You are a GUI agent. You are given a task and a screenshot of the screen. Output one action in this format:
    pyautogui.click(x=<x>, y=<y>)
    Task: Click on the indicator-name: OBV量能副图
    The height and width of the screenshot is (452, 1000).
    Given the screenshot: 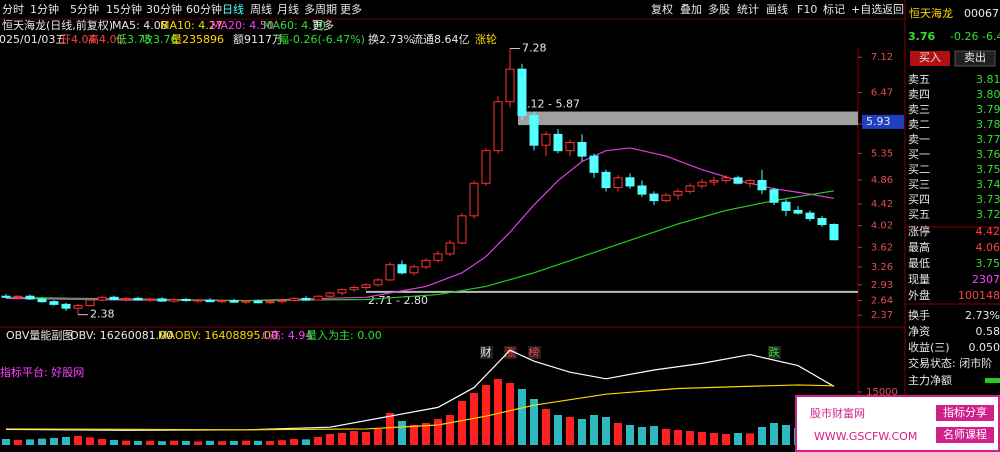 What is the action you would take?
    pyautogui.click(x=39, y=335)
    